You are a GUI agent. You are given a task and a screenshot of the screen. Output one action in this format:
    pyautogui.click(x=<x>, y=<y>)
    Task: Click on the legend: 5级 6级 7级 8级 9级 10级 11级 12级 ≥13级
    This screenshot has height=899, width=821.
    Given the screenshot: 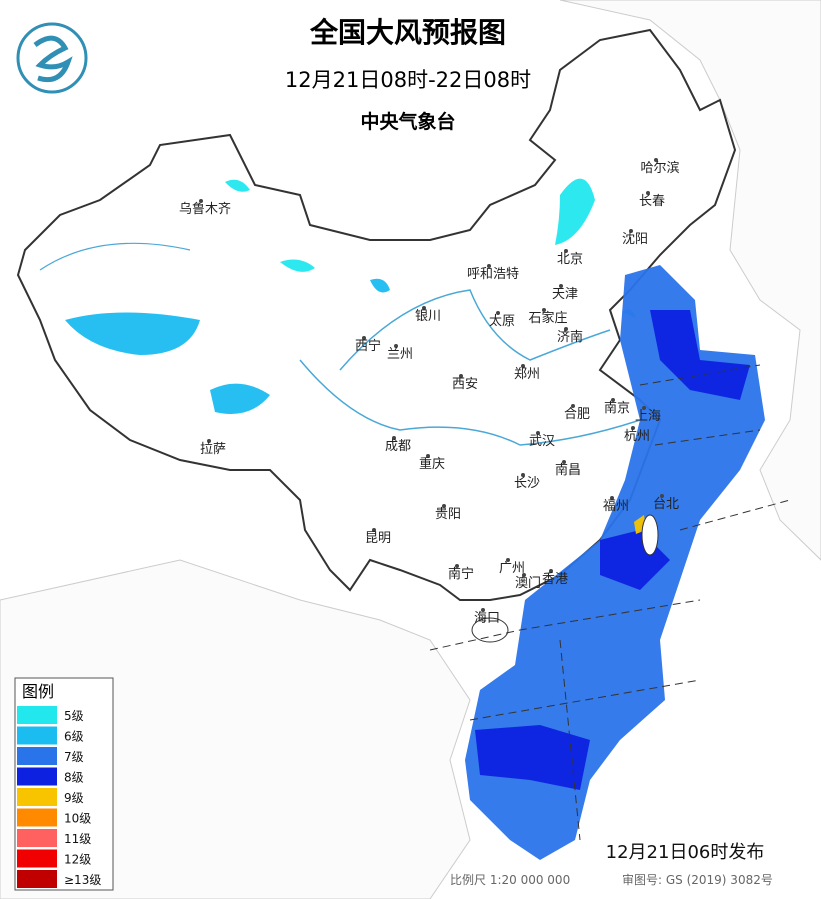 What is the action you would take?
    pyautogui.click(x=59, y=797)
    